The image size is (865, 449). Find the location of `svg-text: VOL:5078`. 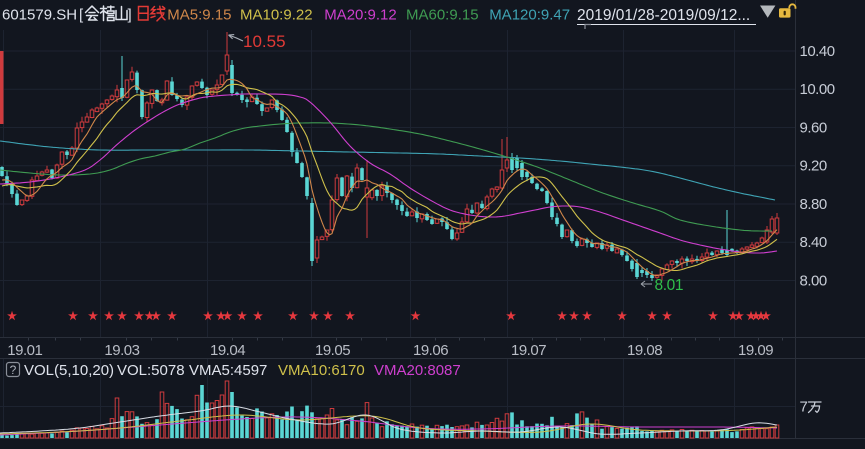

svg-text: VOL:5078 is located at coordinates (151, 370).